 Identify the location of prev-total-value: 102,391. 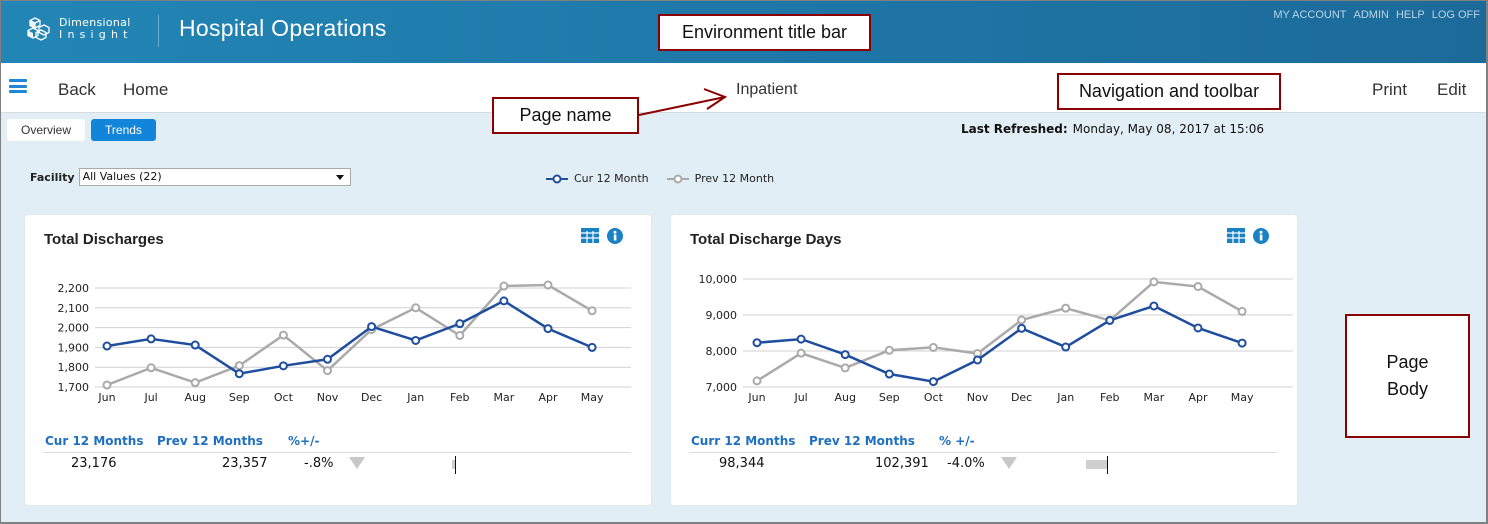
(902, 463).